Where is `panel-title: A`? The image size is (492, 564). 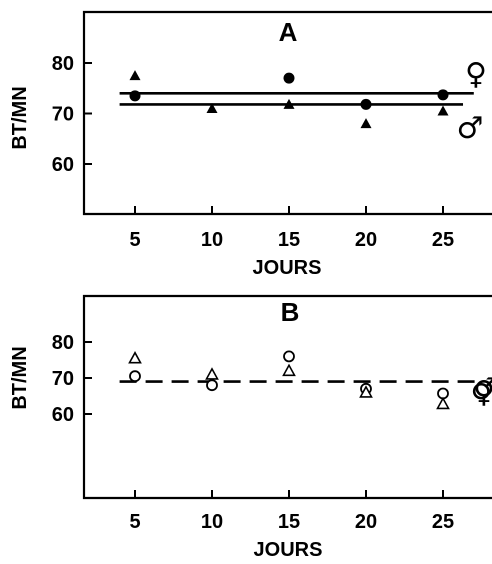 panel-title: A is located at coordinates (288, 32).